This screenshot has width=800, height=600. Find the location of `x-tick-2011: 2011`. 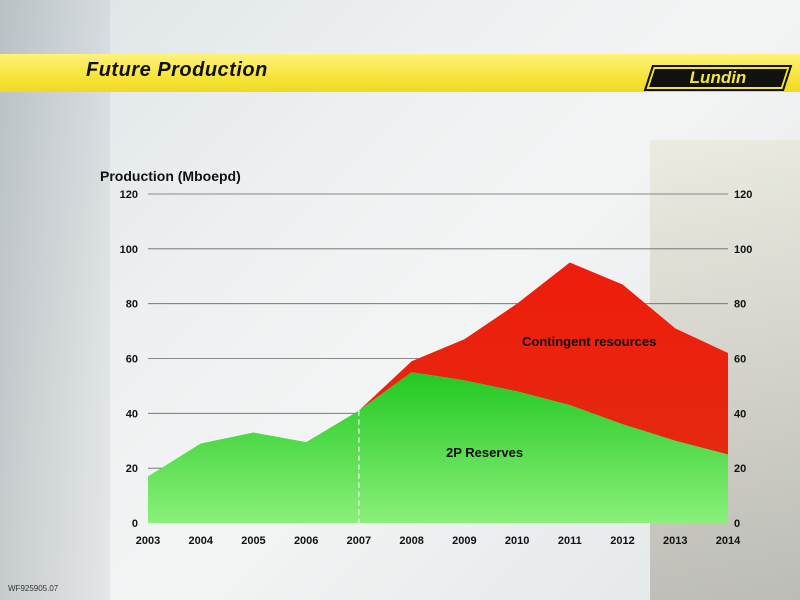

x-tick-2011: 2011 is located at coordinates (570, 541).